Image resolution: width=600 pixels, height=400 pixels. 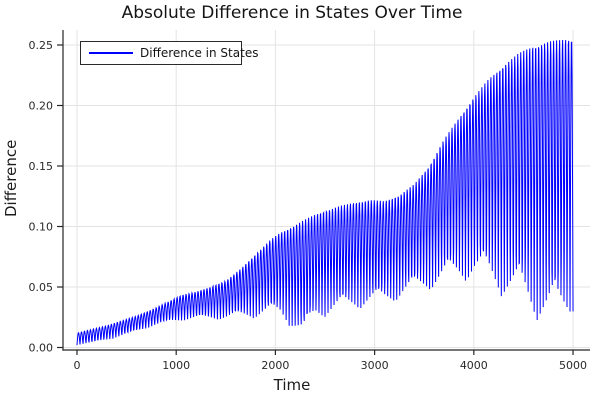 What do you see at coordinates (11, 178) in the screenshot?
I see `y-axis-label: Difference` at bounding box center [11, 178].